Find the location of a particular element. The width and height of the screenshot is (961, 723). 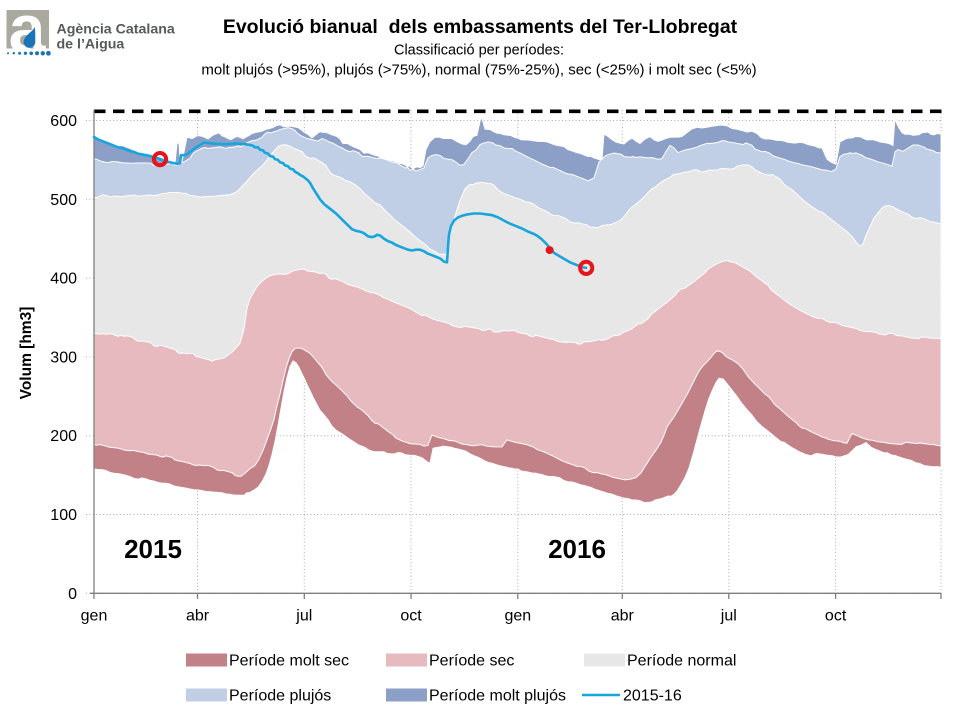

svg-text: a is located at coordinates (28, 32).